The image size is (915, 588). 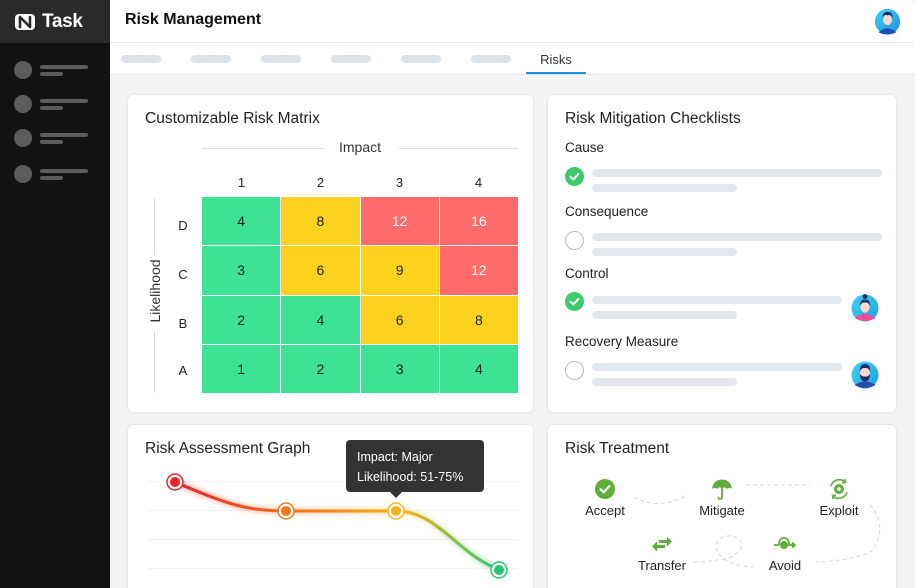 What do you see at coordinates (320, 182) in the screenshot?
I see `impact-col-2: 2` at bounding box center [320, 182].